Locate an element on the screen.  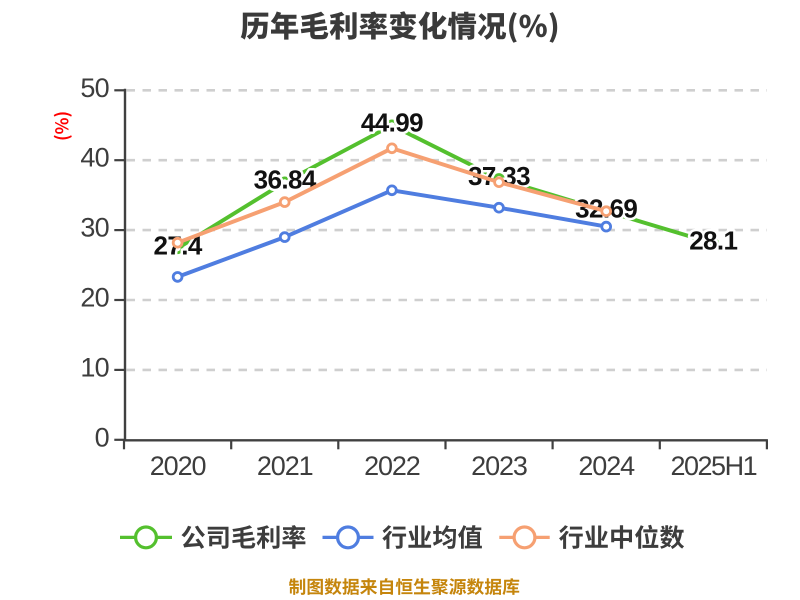
svg-text: 2025H1 is located at coordinates (714, 466).